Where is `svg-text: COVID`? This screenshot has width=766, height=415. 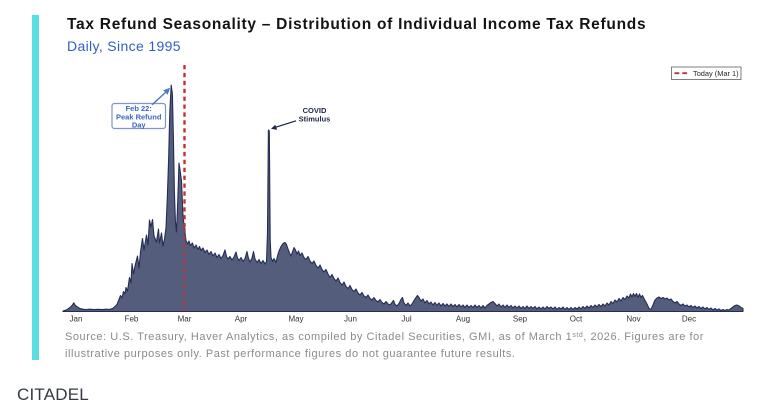 svg-text: COVID is located at coordinates (315, 110).